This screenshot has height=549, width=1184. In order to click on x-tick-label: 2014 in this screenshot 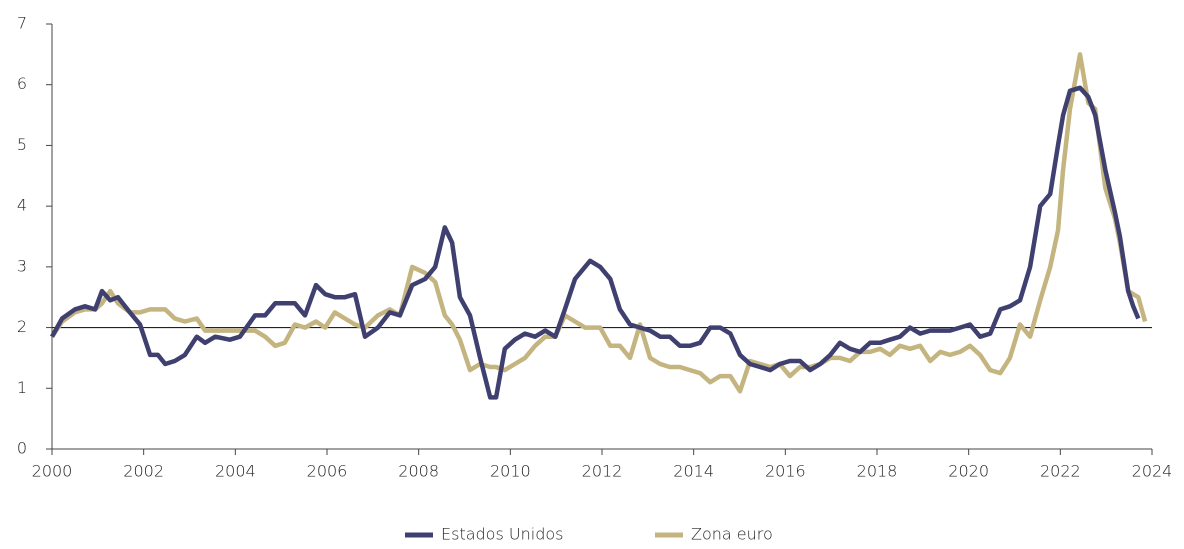, I will do `click(693, 471)`.